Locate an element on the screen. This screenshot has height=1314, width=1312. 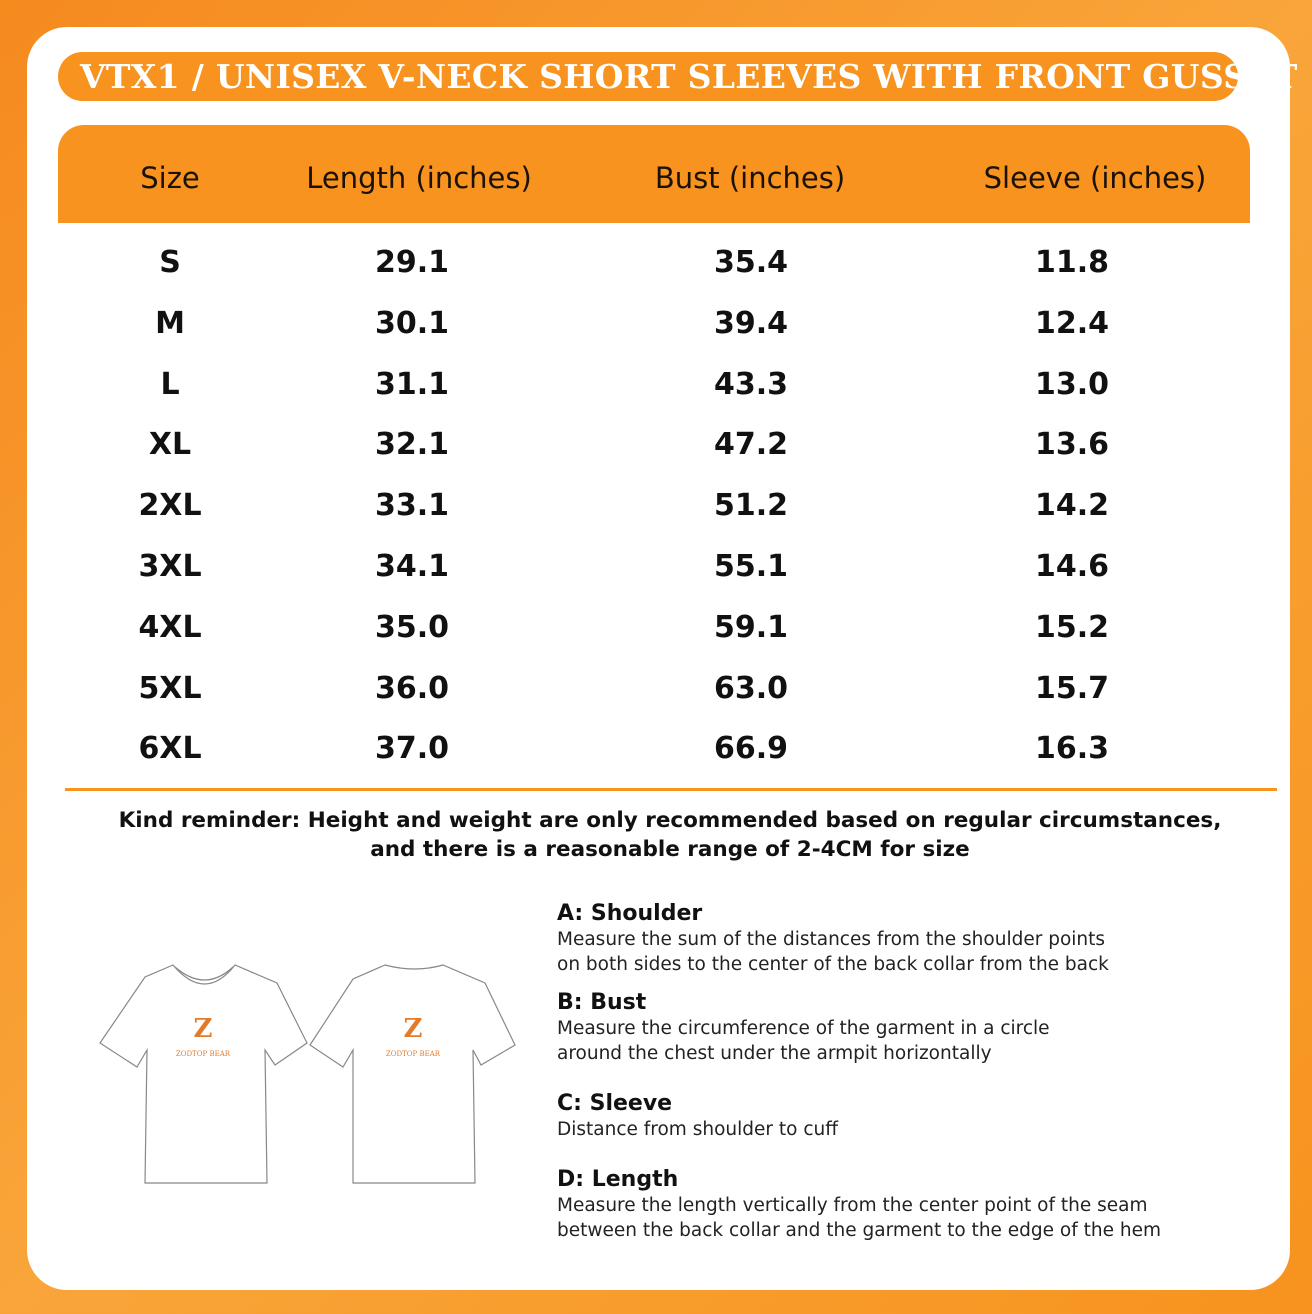
table-row: 4XL 35.0 59.1 15.2 is located at coordinates (656, 628).